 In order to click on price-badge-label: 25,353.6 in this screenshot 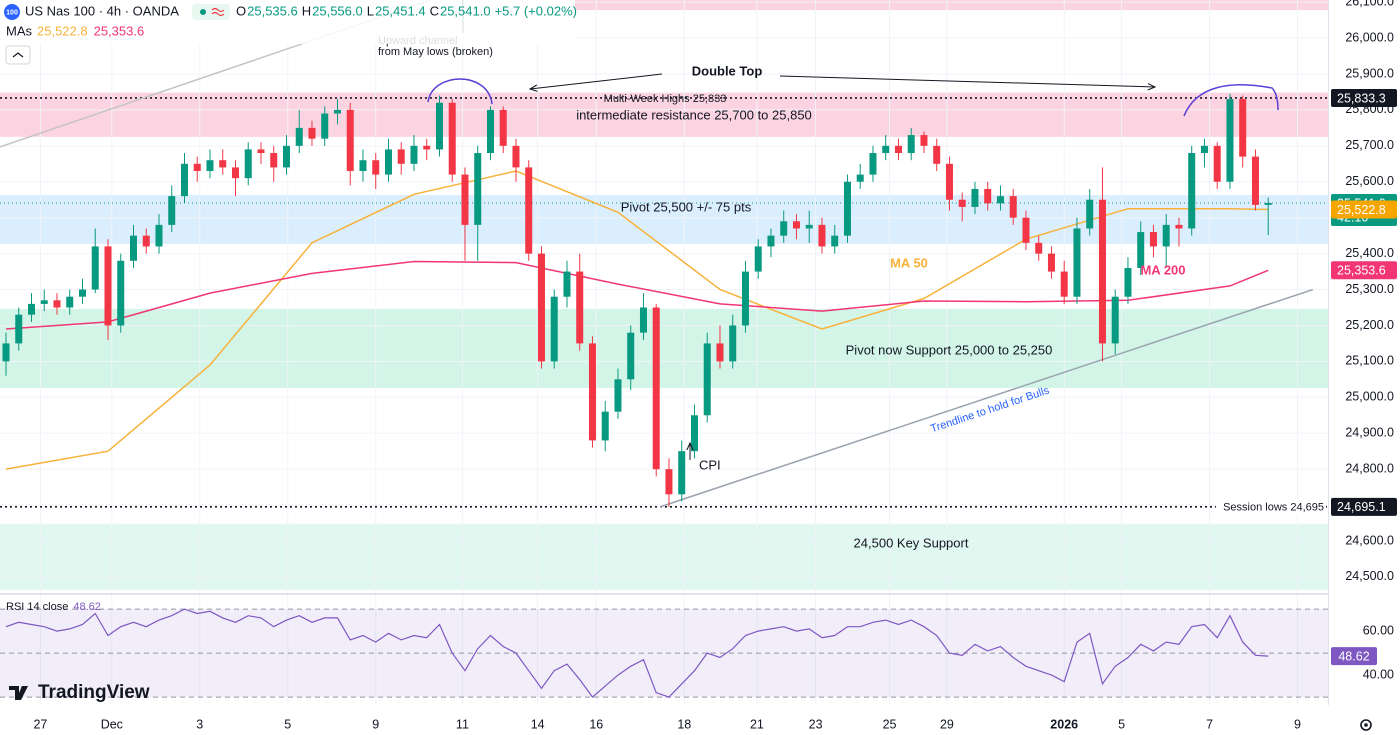, I will do `click(1361, 271)`.